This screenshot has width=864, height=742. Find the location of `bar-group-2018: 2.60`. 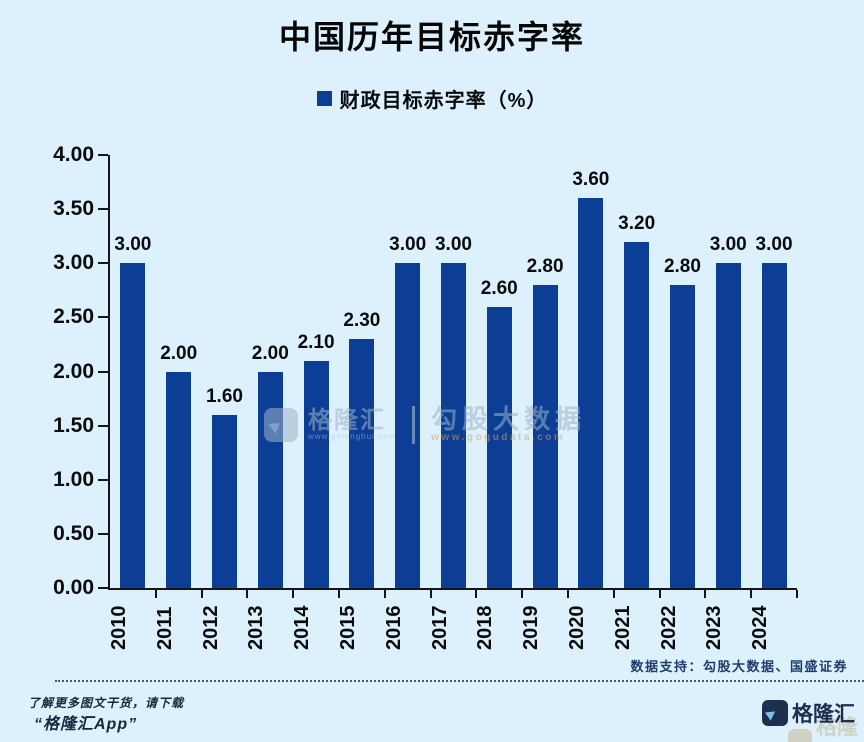

bar-group-2018: 2.60 is located at coordinates (499, 371).